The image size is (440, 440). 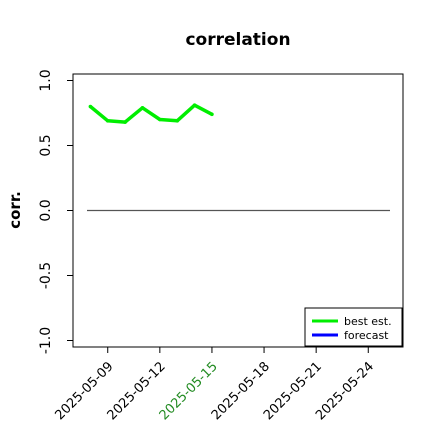 What do you see at coordinates (15, 210) in the screenshot?
I see `y-axis-label: corr.` at bounding box center [15, 210].